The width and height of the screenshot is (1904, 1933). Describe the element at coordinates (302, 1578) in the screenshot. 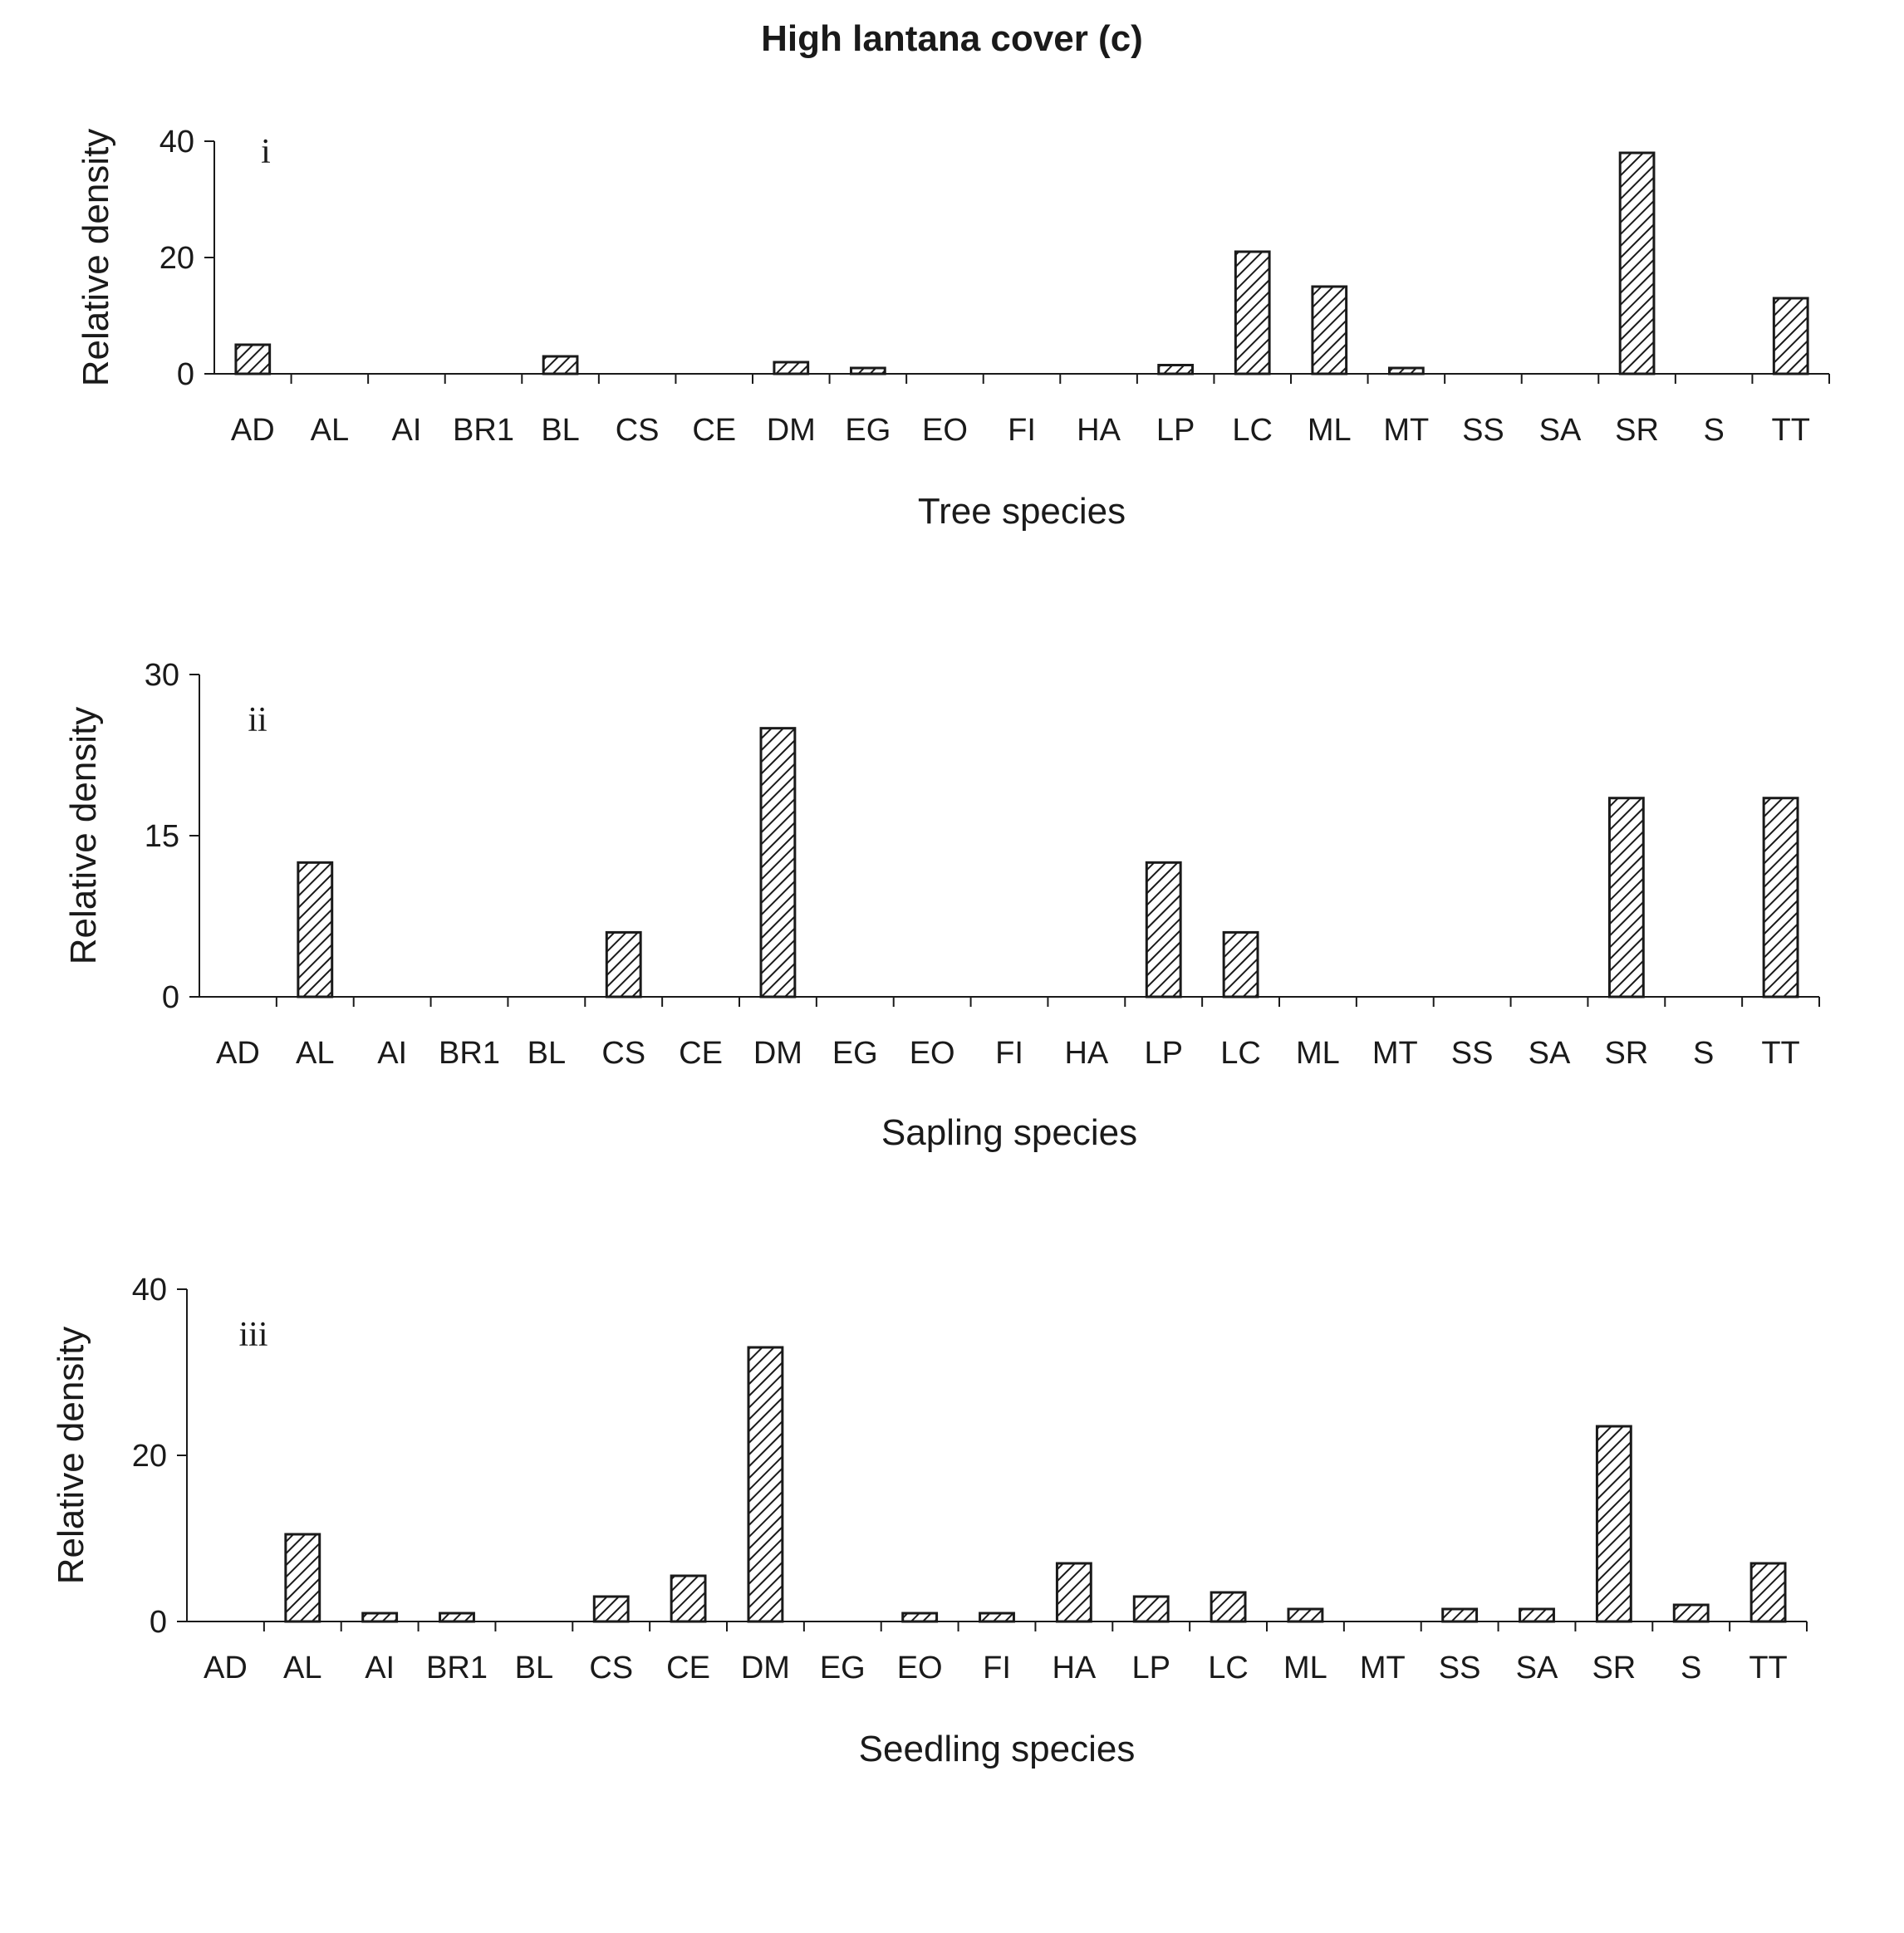

I see `bar-al` at that location.